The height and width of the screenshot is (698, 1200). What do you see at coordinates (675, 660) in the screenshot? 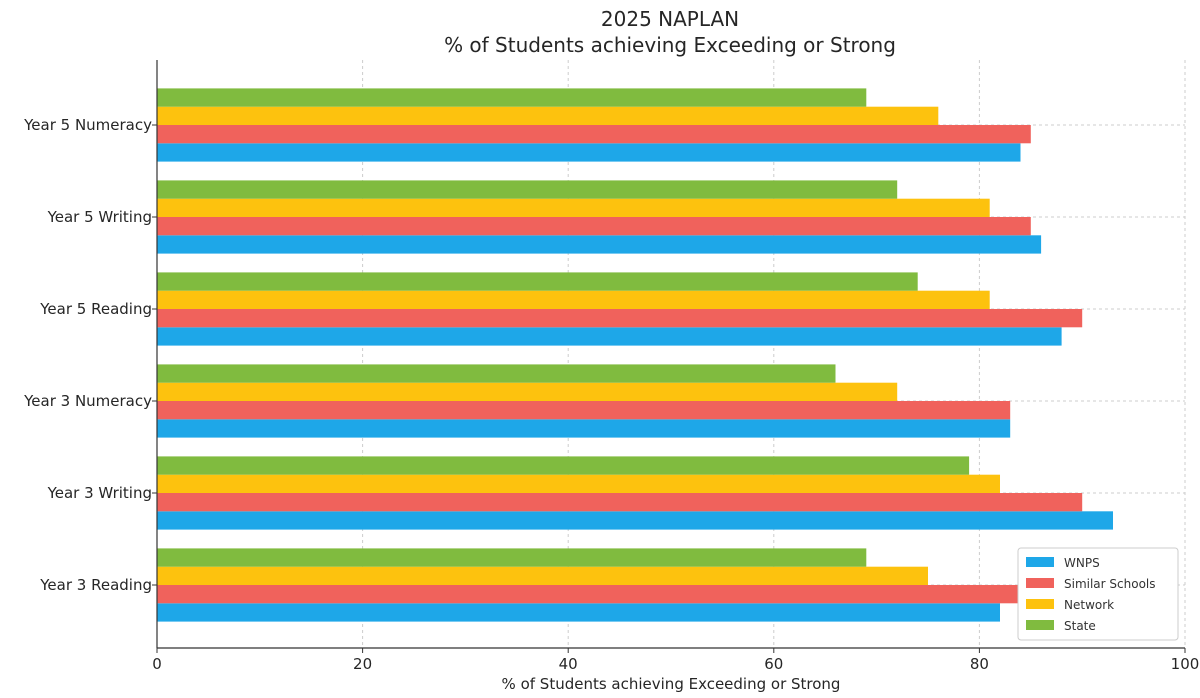
I see `x-tick-labels: 0 20 40 60 80 100` at bounding box center [675, 660].